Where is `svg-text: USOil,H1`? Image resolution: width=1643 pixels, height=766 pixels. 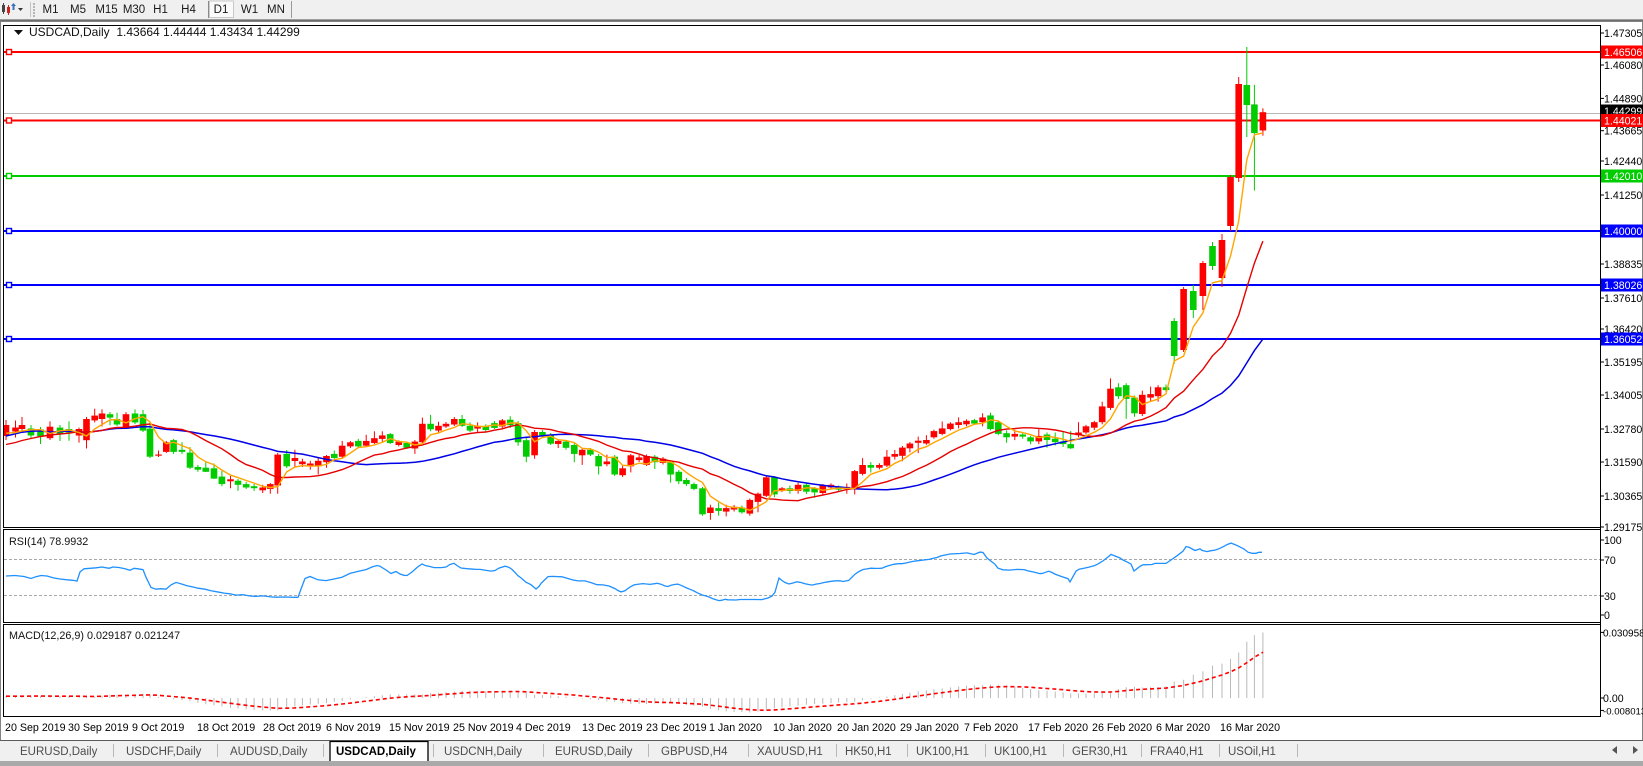 svg-text: USOil,H1 is located at coordinates (1252, 752).